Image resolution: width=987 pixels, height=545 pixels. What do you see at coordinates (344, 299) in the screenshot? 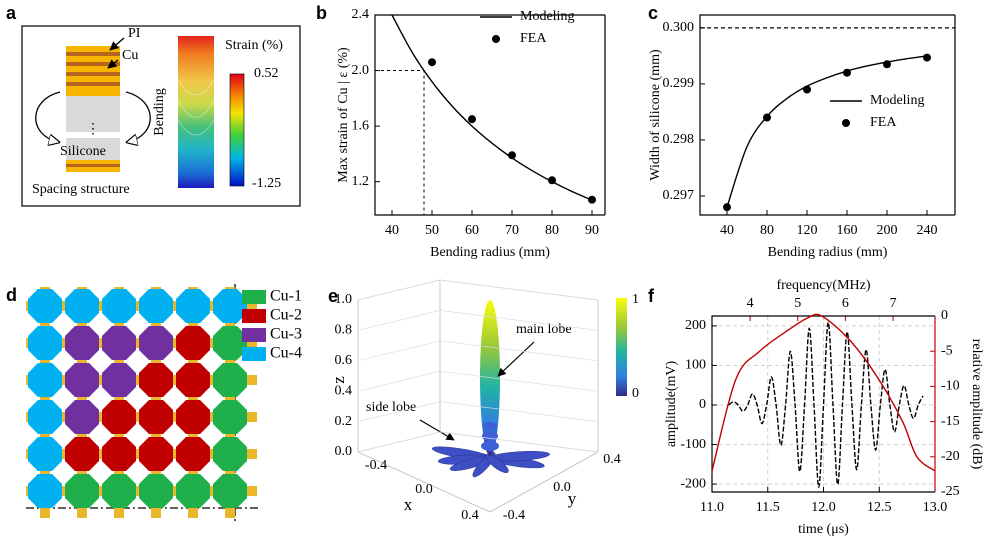
I see `z-tick-label: 1.0` at bounding box center [344, 299].